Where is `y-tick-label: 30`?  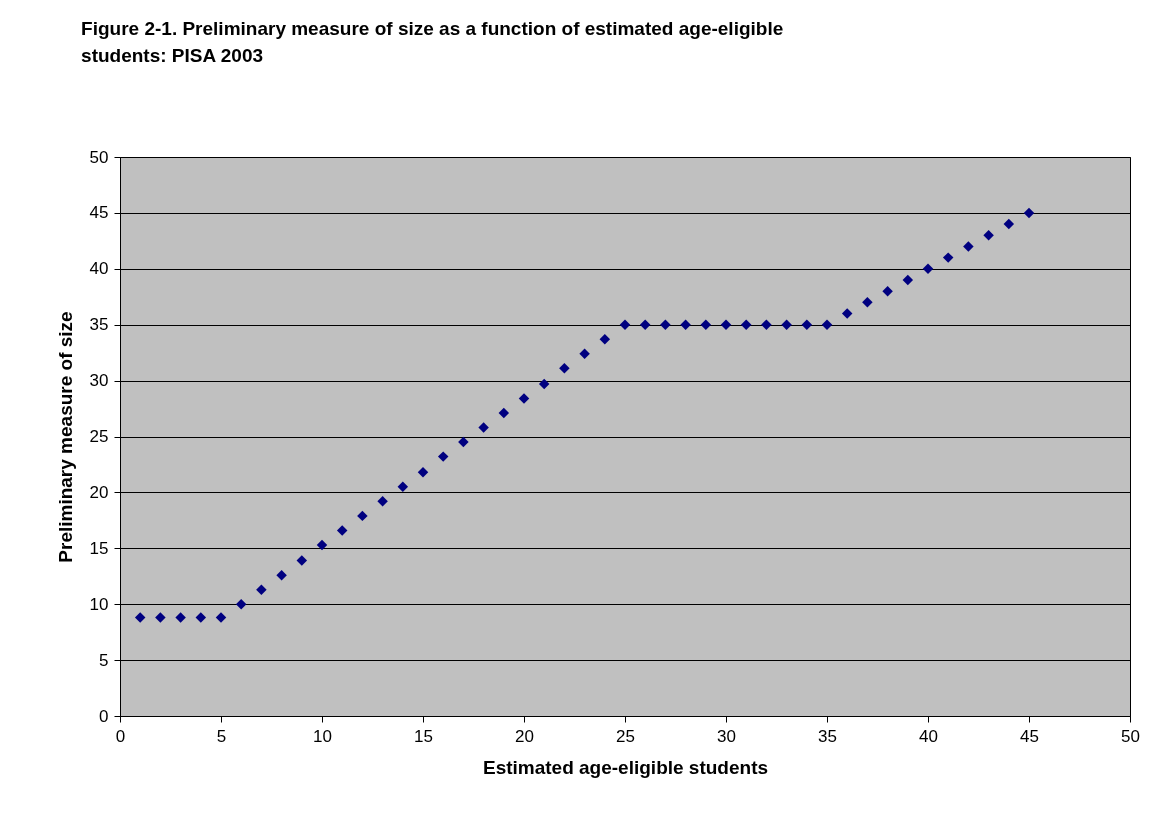 y-tick-label: 30 is located at coordinates (99, 381).